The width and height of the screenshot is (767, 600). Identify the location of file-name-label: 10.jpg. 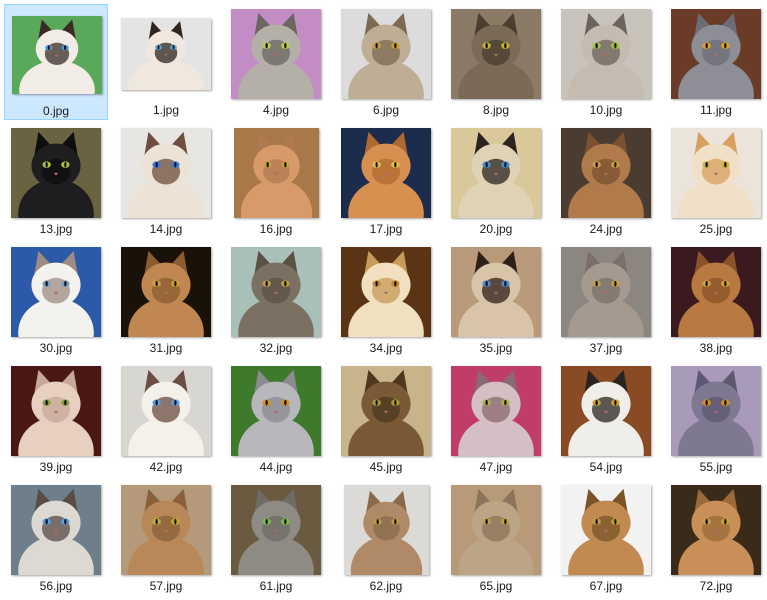
(606, 110).